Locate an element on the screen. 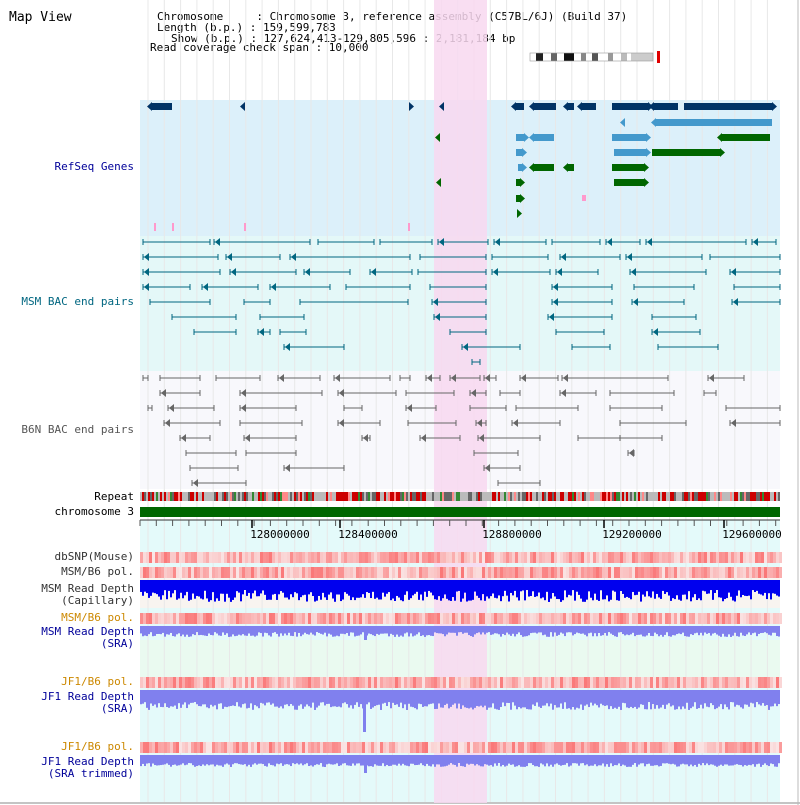 The width and height of the screenshot is (800, 805). gene-bar is located at coordinates (629, 137).